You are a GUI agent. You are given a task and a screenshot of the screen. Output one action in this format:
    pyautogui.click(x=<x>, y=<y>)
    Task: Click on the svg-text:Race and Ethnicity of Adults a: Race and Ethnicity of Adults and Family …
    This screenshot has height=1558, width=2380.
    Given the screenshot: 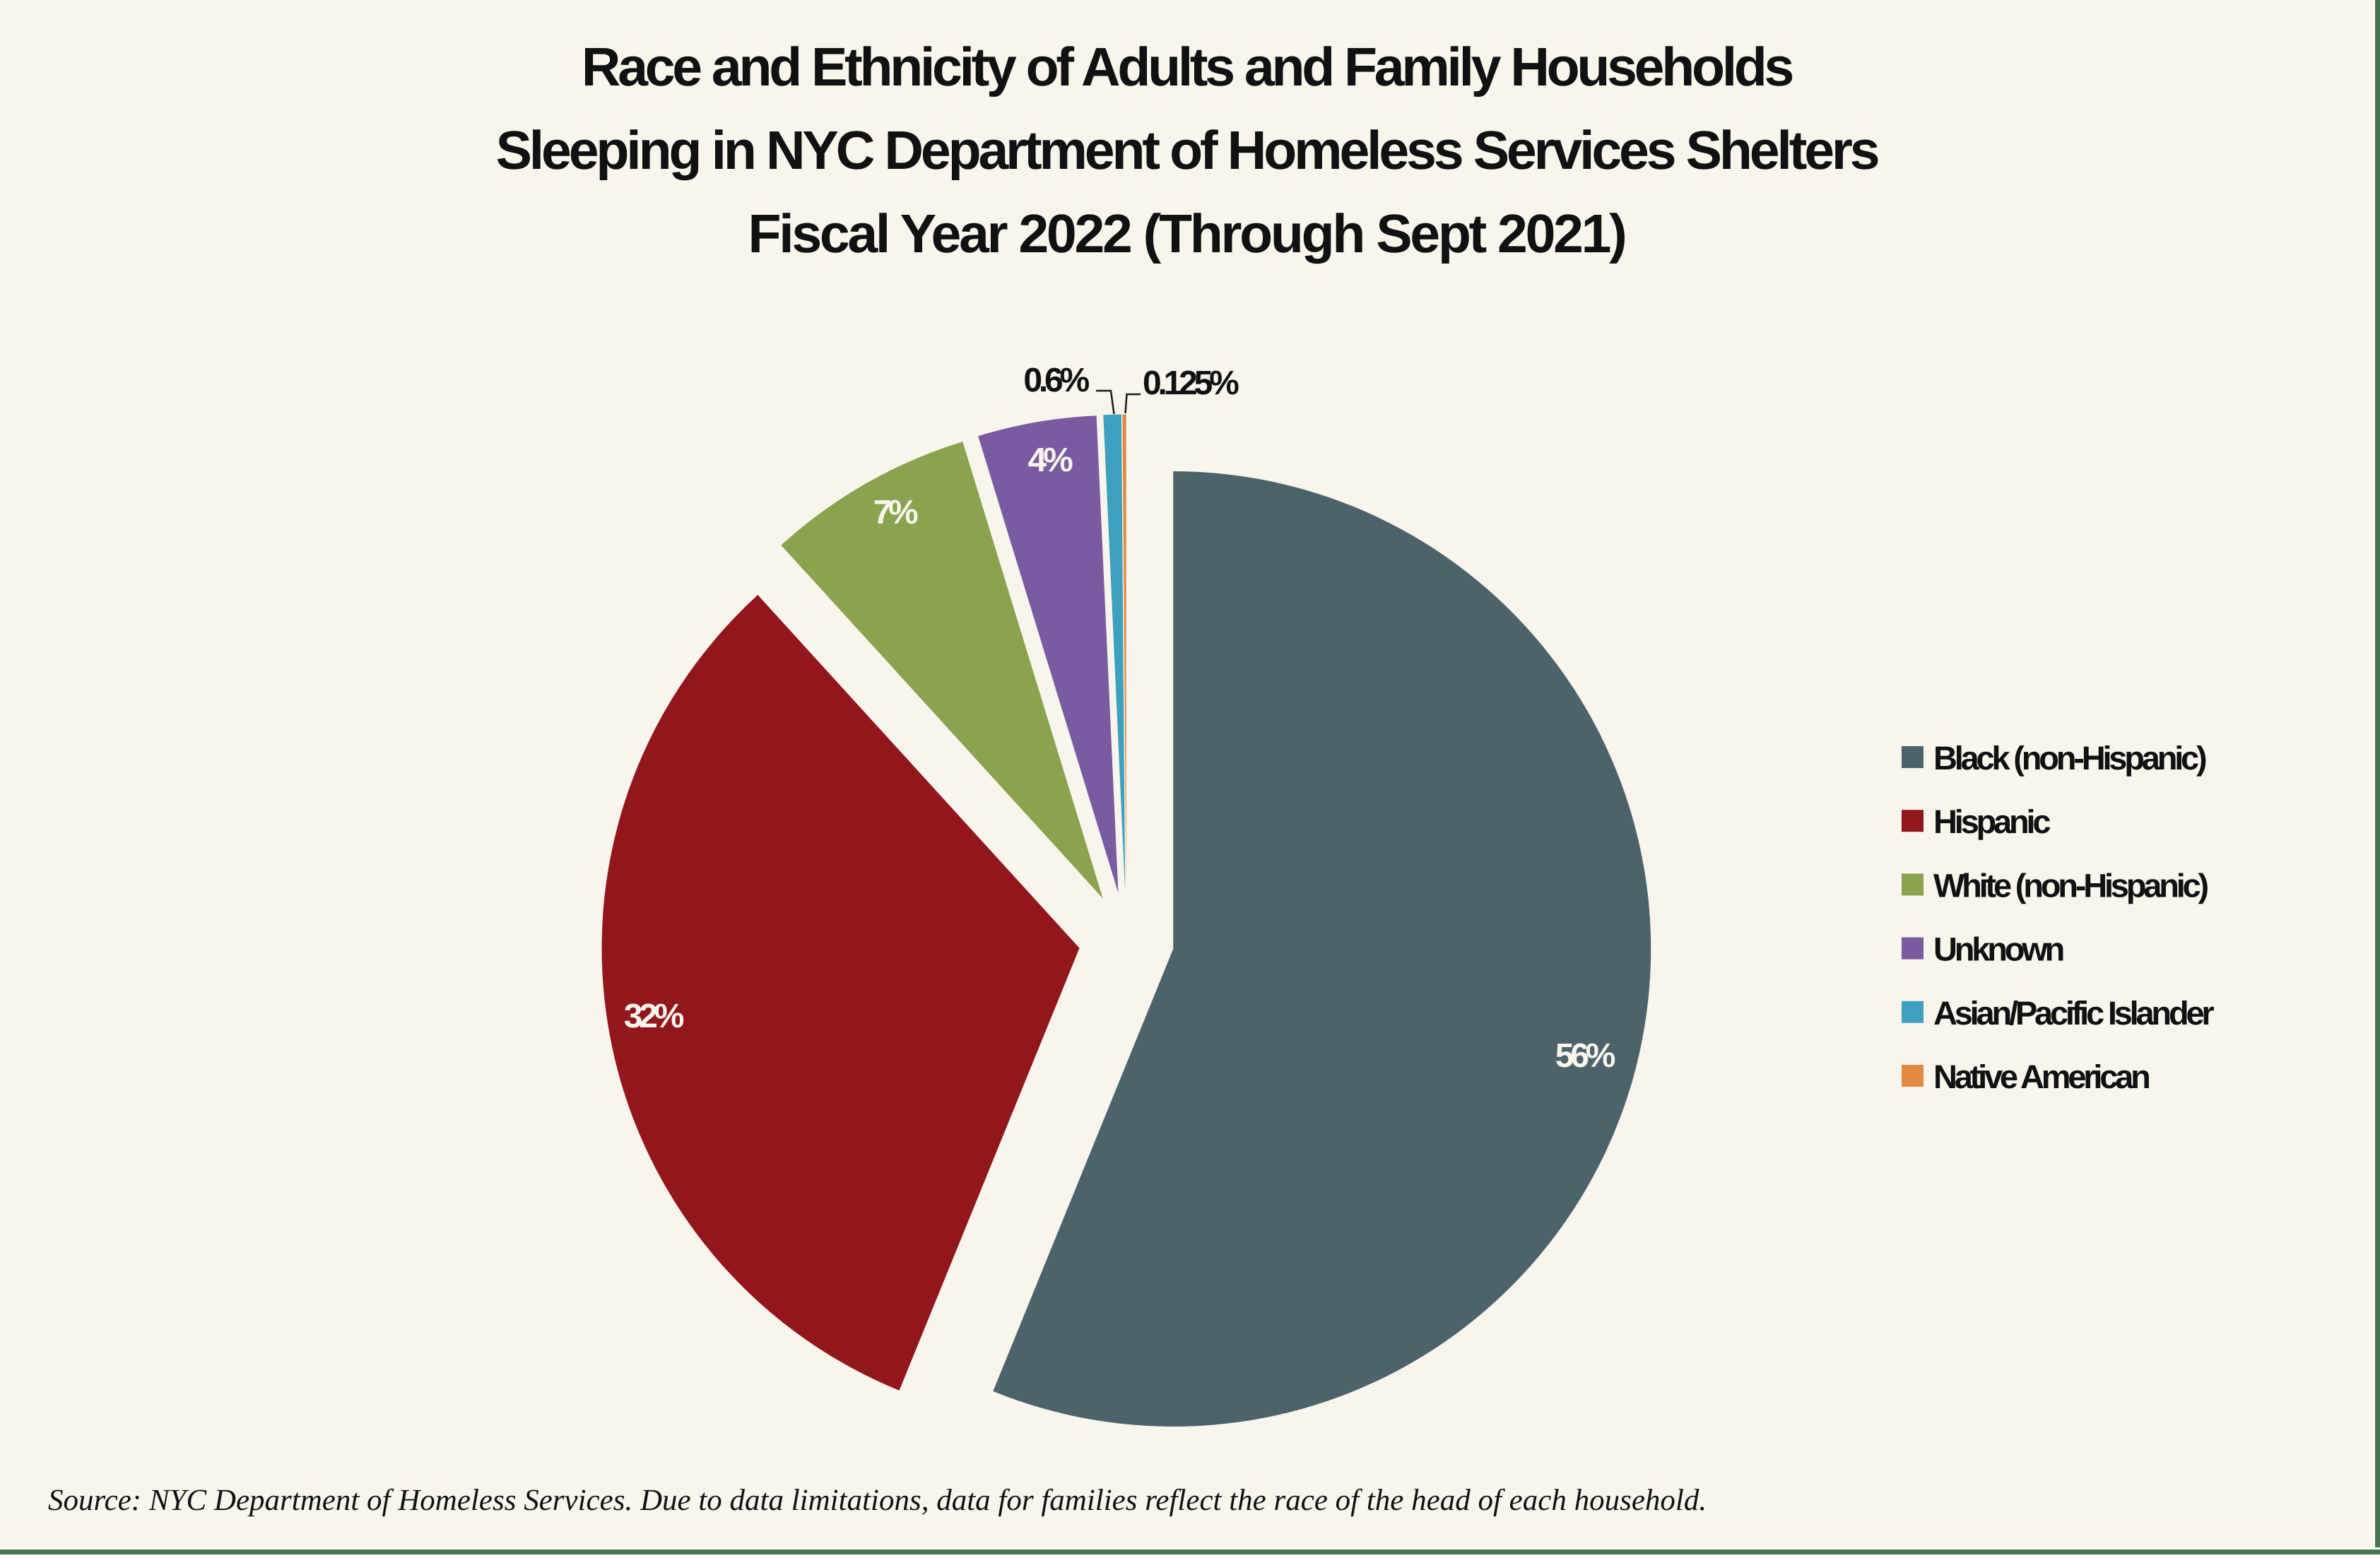 What is the action you would take?
    pyautogui.click(x=1187, y=67)
    